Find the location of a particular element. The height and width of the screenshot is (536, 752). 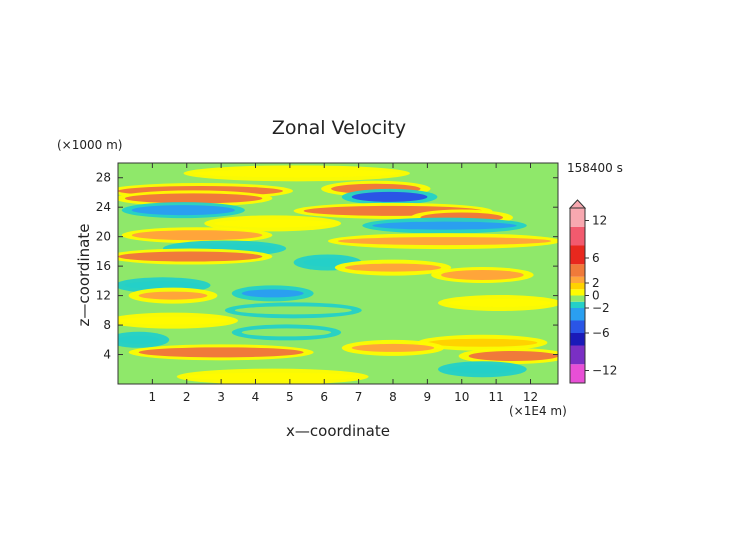

time-label: 158400 s is located at coordinates (595, 168).